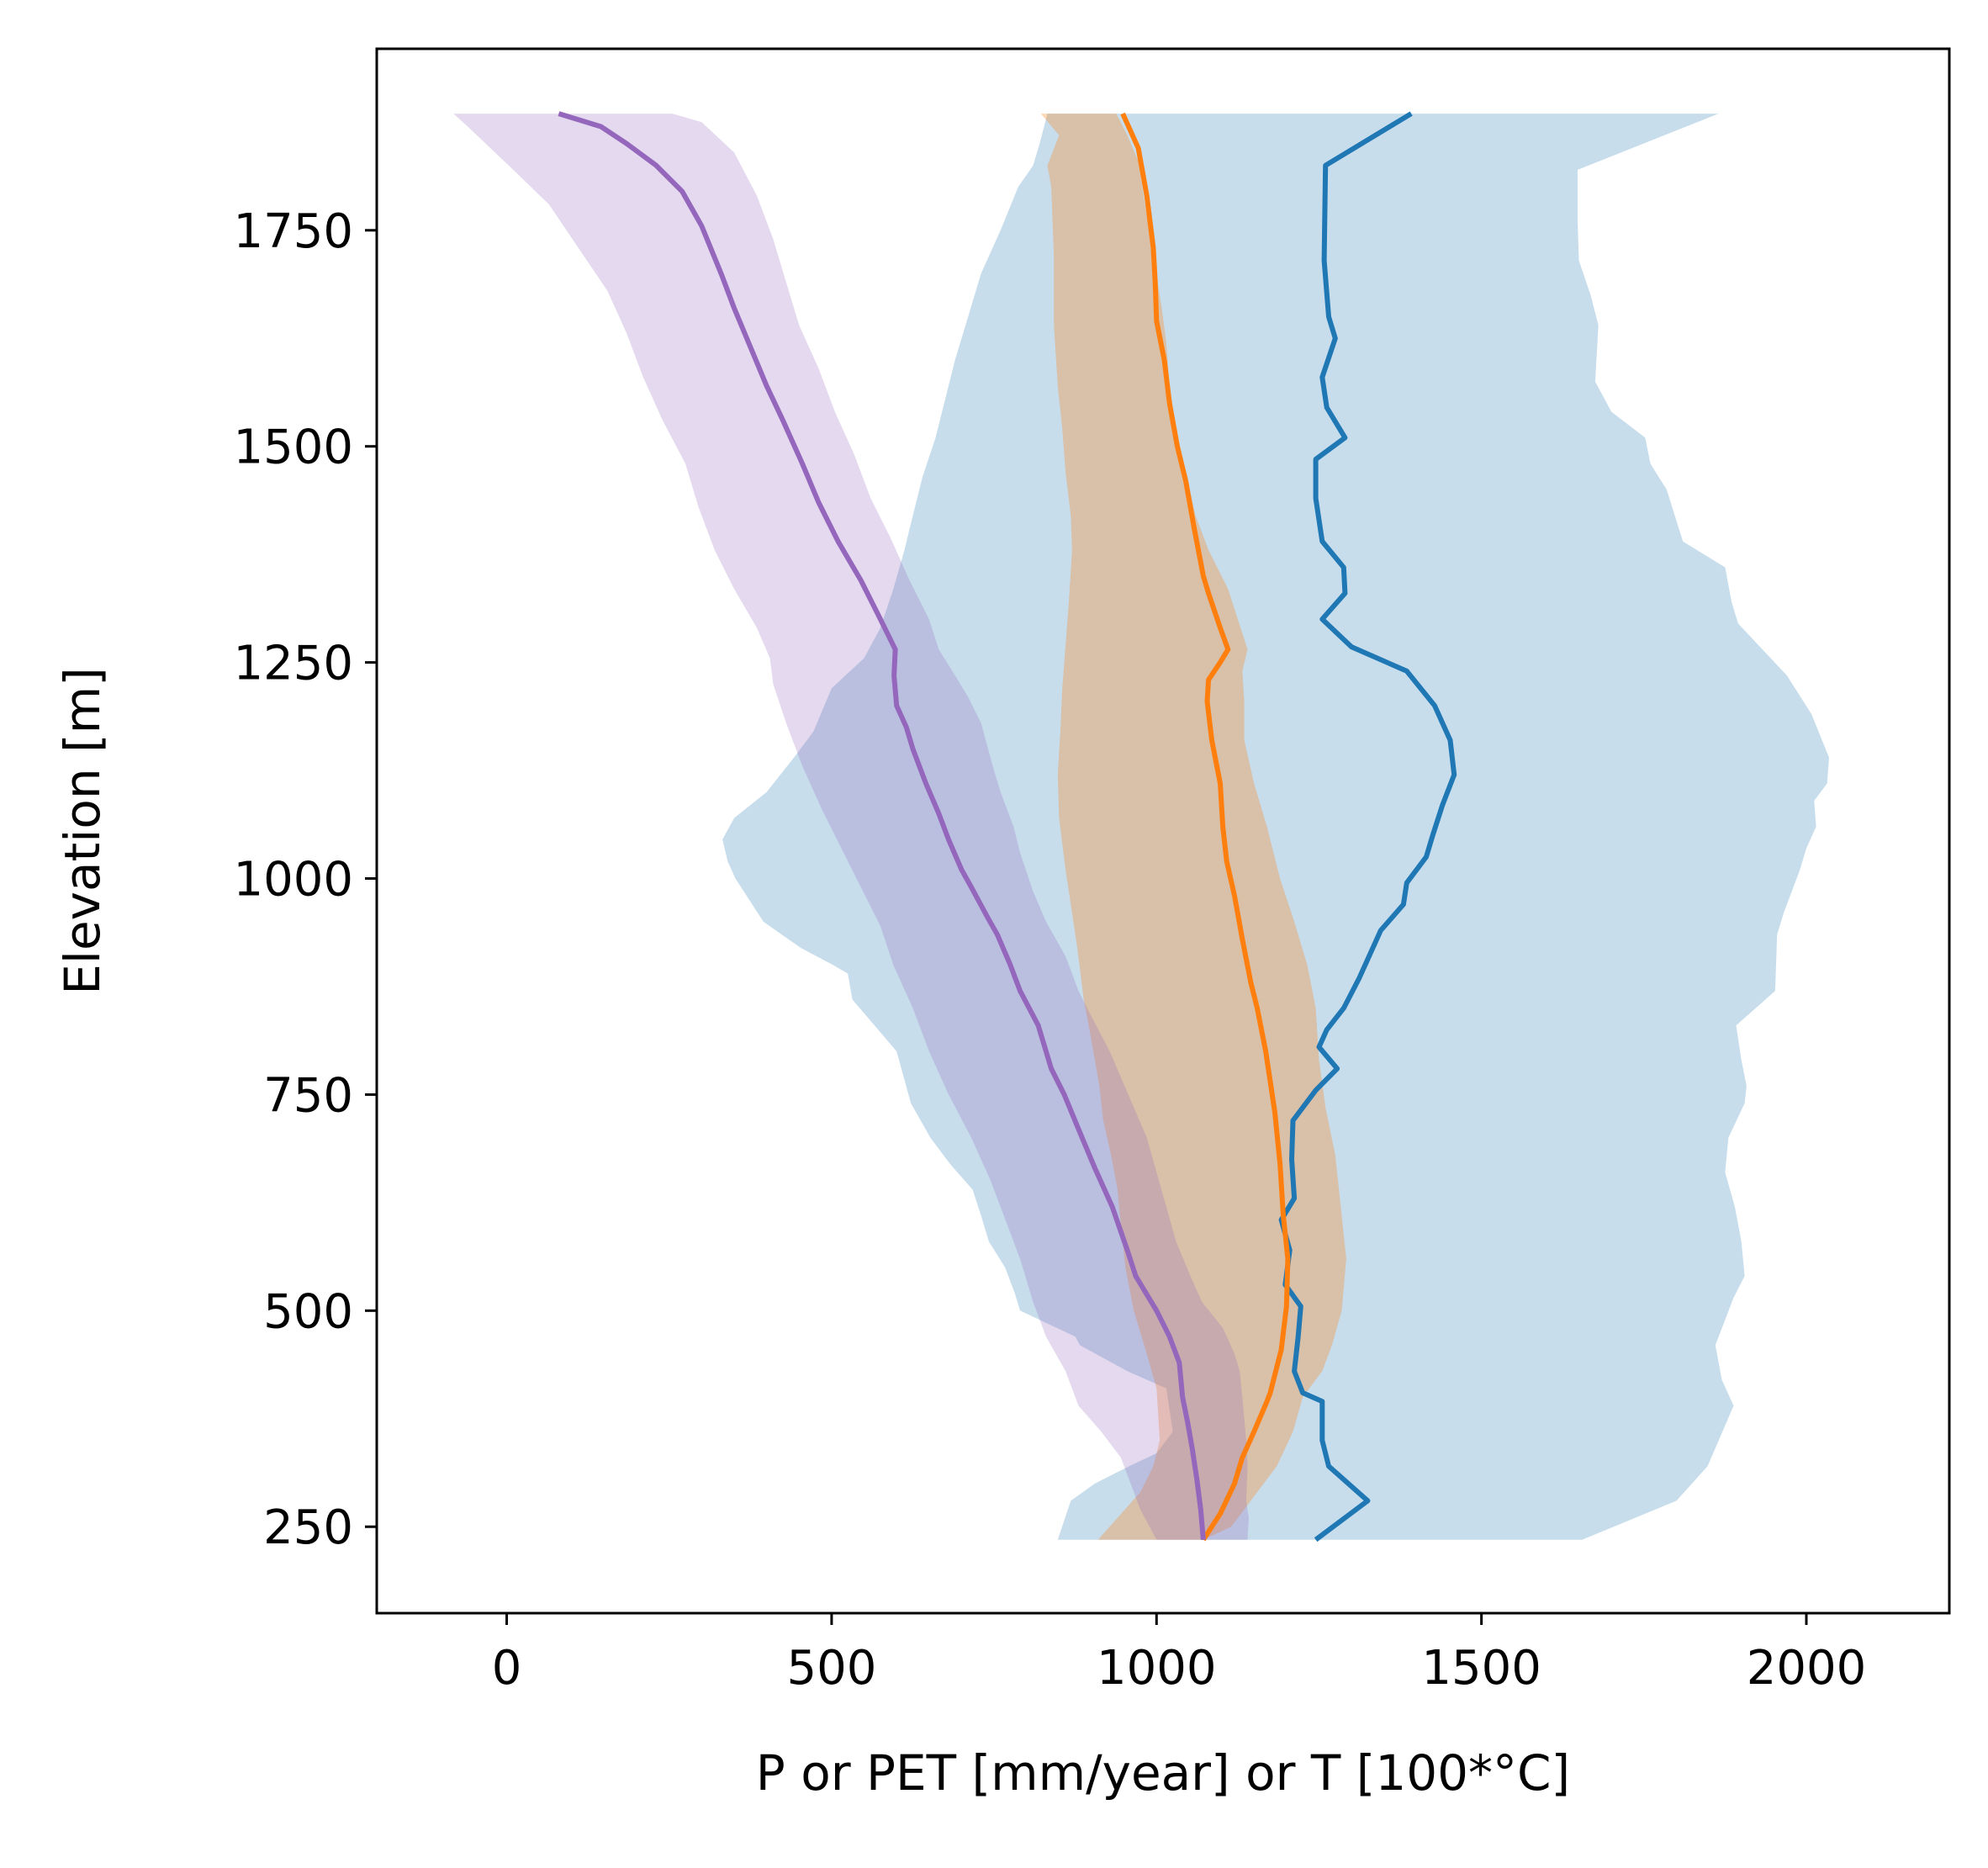  Describe the element at coordinates (1157, 1668) in the screenshot. I see `x-tick-label: 1000` at that location.